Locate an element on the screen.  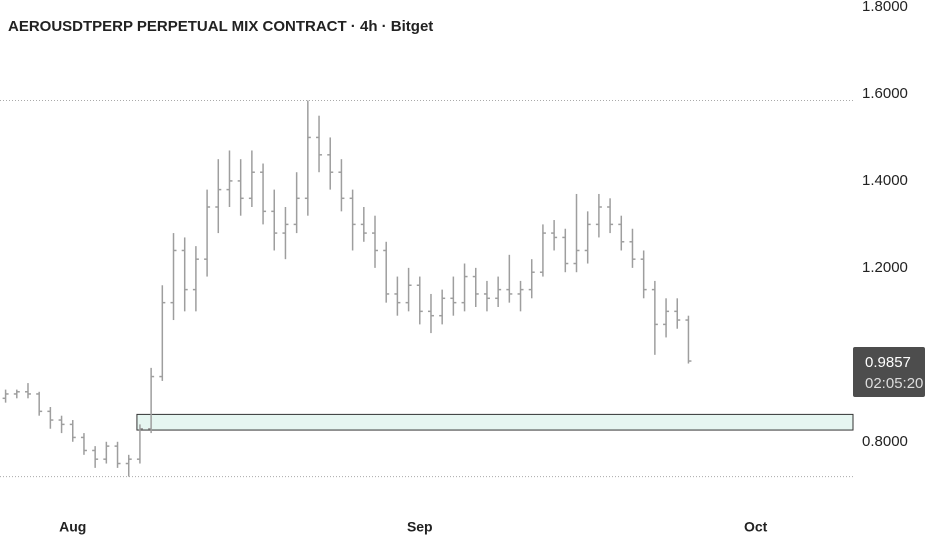
x-tick-label: Oct is located at coordinates (756, 527).